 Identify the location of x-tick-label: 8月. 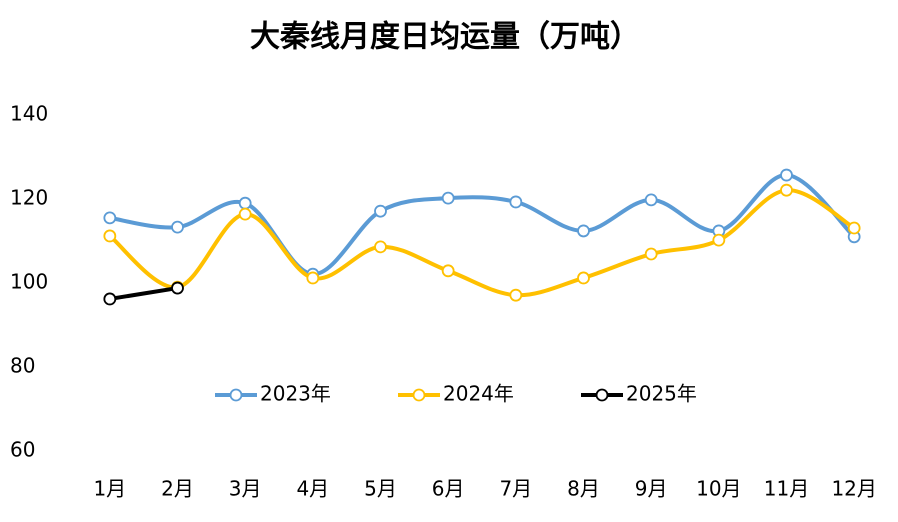
(583, 489).